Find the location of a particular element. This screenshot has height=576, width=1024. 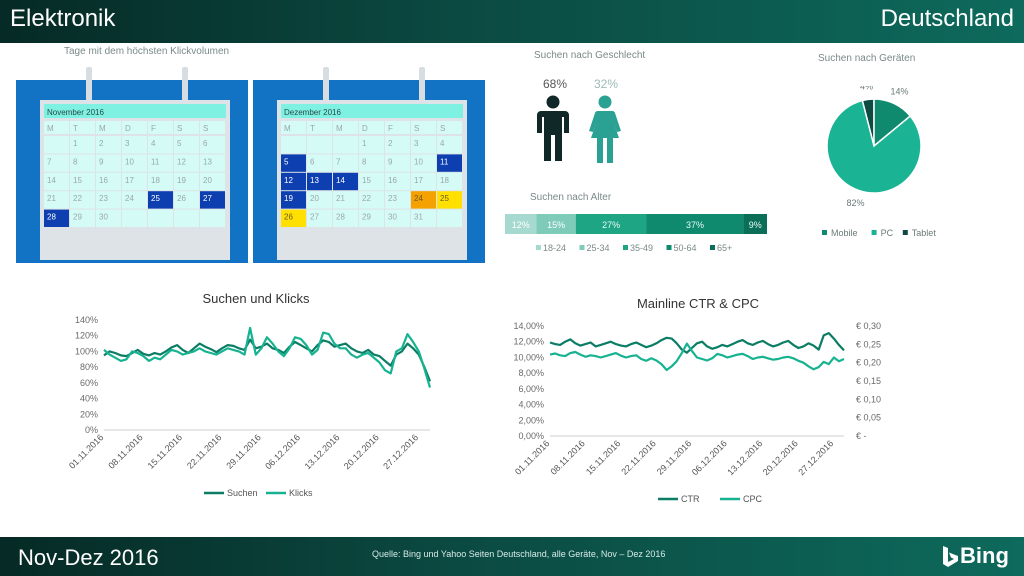

male-percent: 68% is located at coordinates (555, 84).